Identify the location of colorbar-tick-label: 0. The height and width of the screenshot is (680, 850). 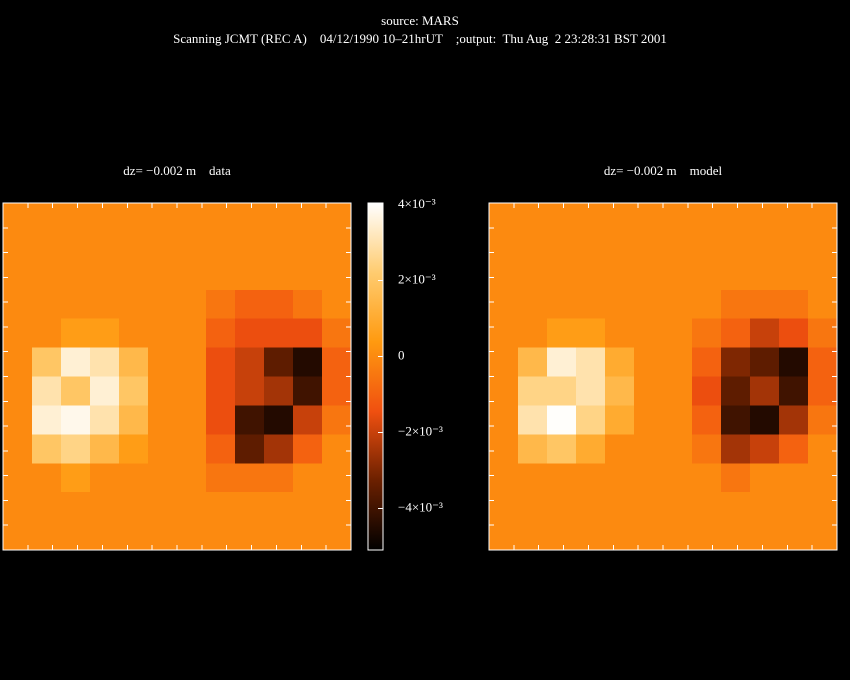
(401, 355).